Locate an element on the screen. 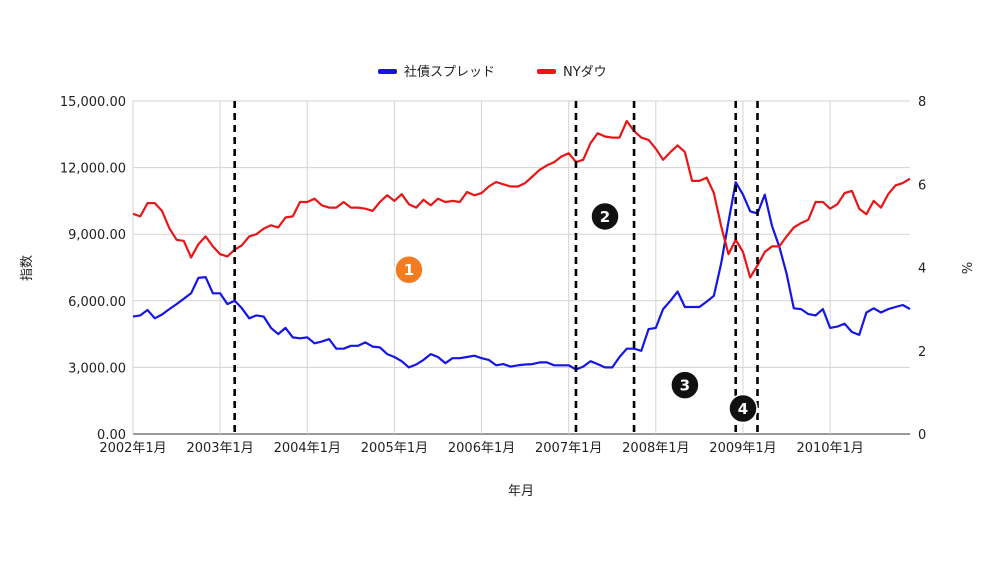 The image size is (1000, 562). y-left-tick-label: 3,000.00 is located at coordinates (97, 368).